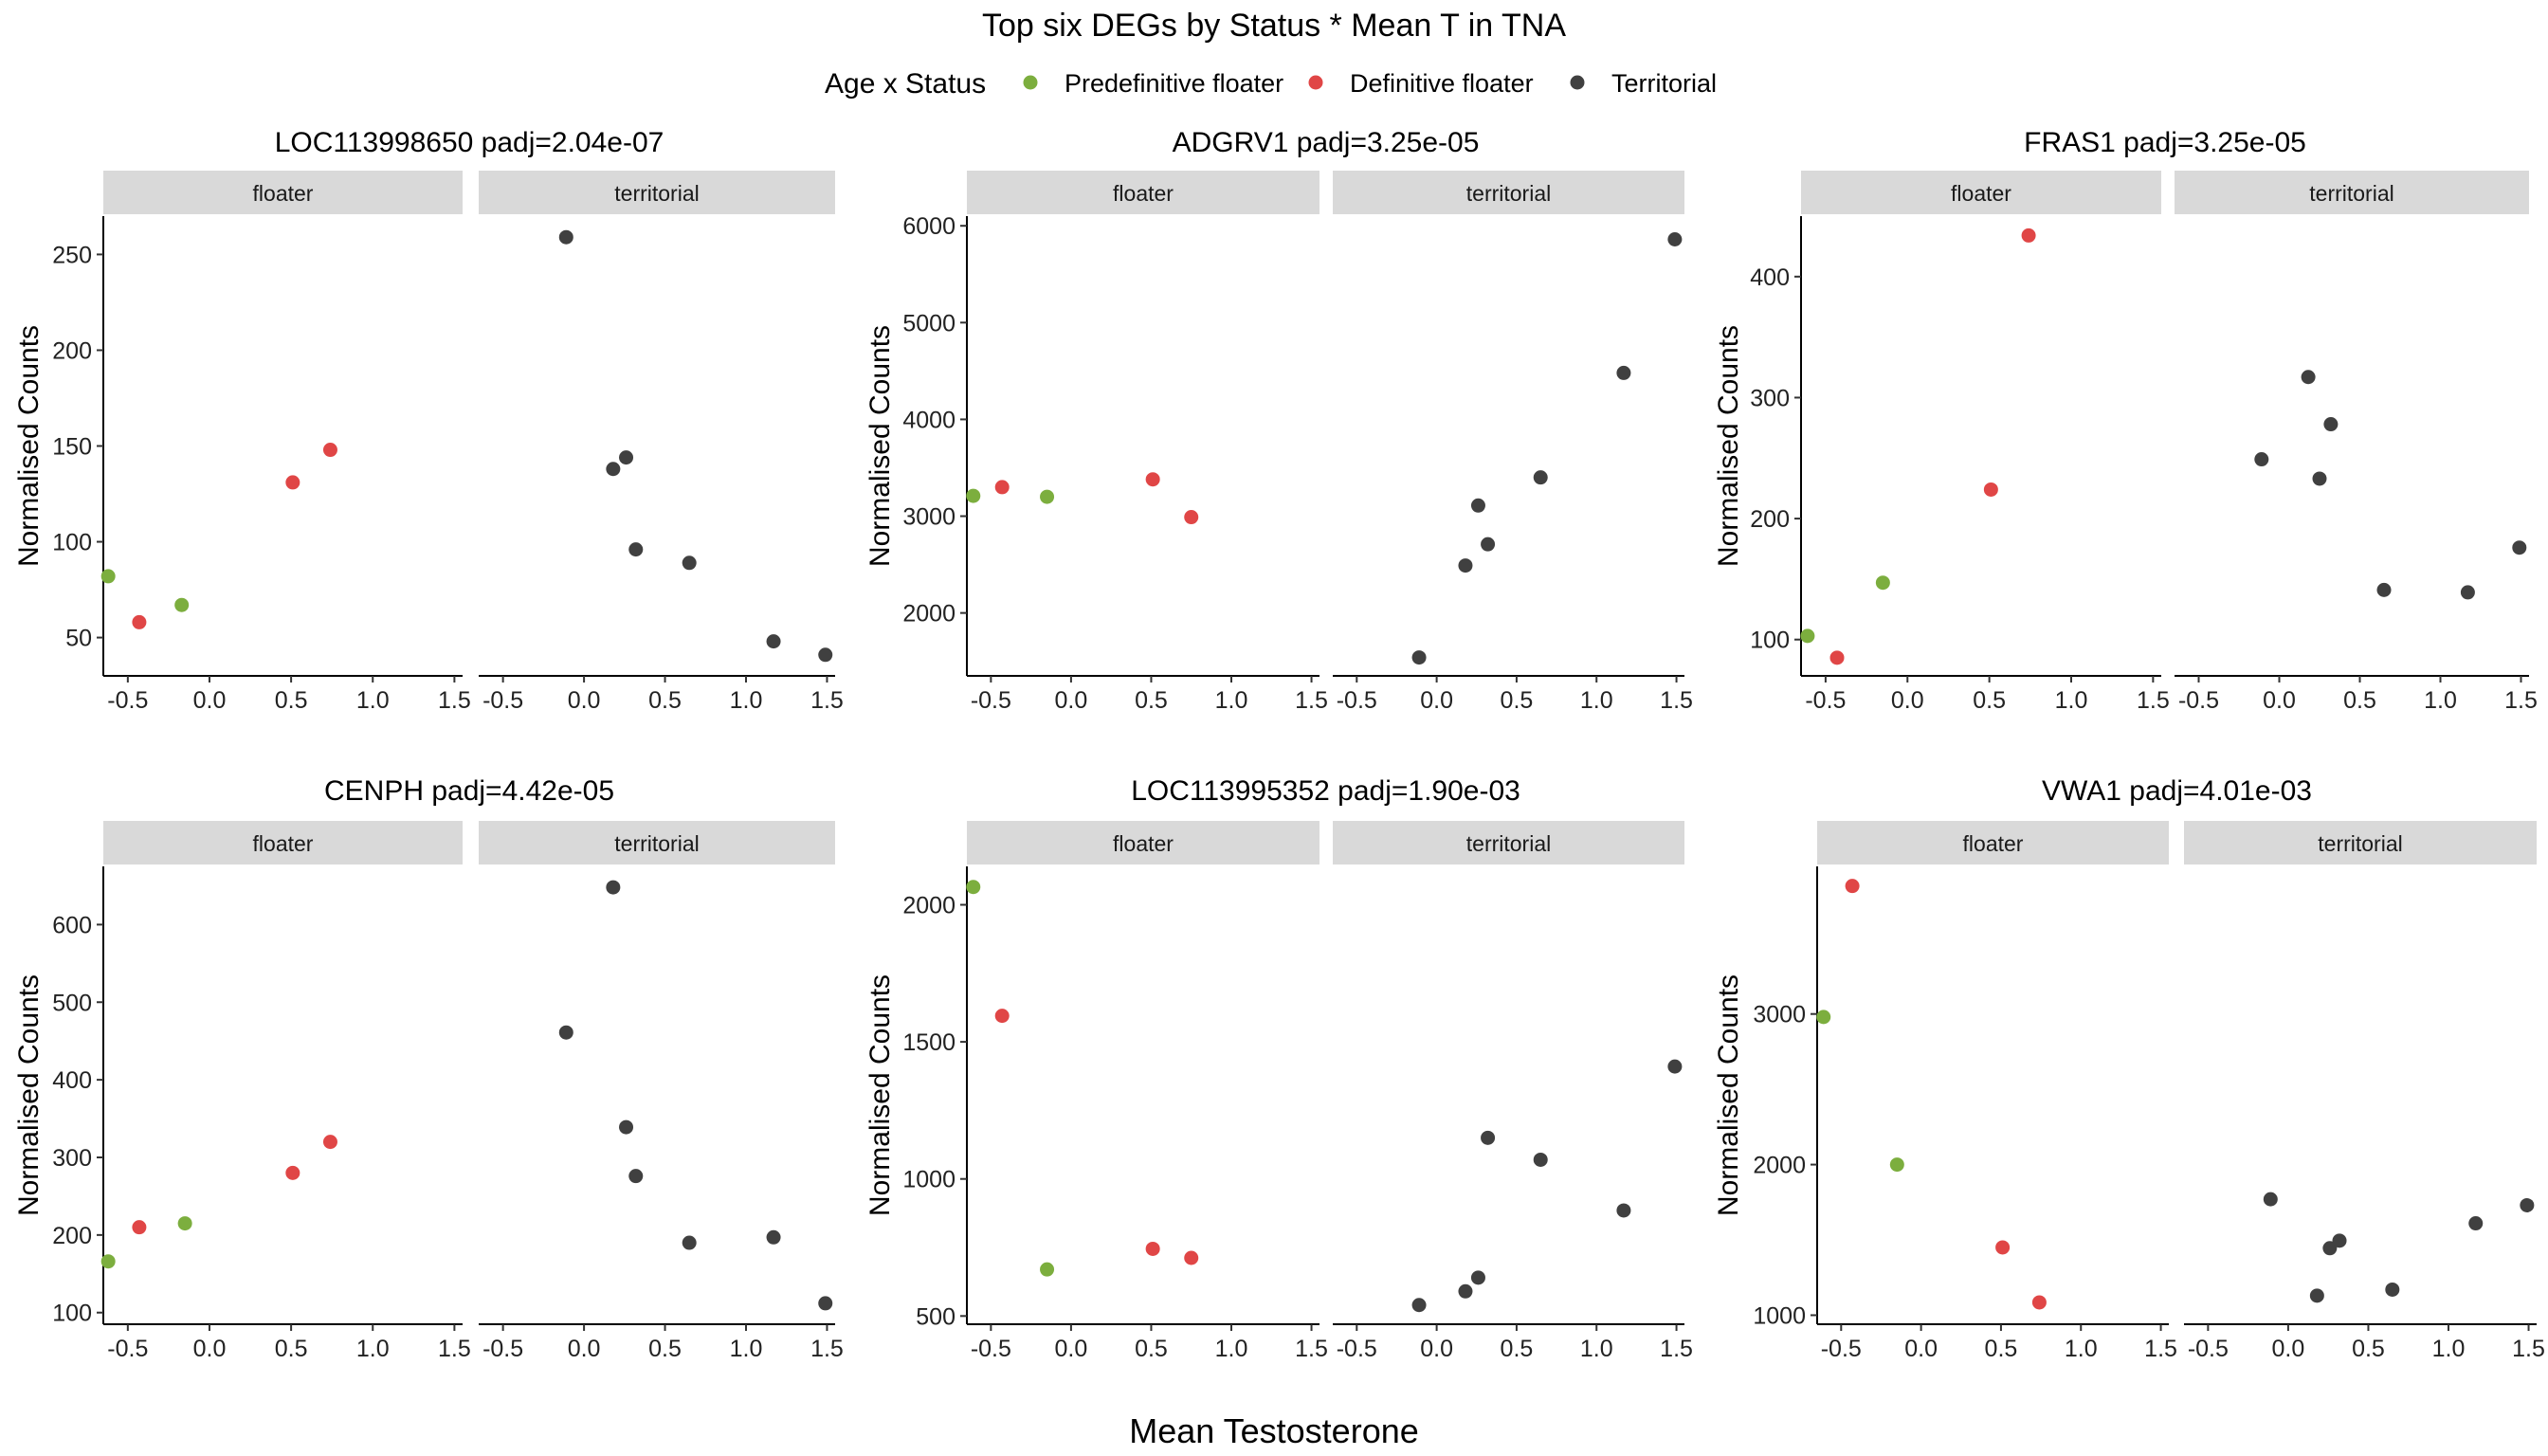 This screenshot has height=1456, width=2548. What do you see at coordinates (1153, 83) in the screenshot?
I see `legend-item: Predefinitive floater` at bounding box center [1153, 83].